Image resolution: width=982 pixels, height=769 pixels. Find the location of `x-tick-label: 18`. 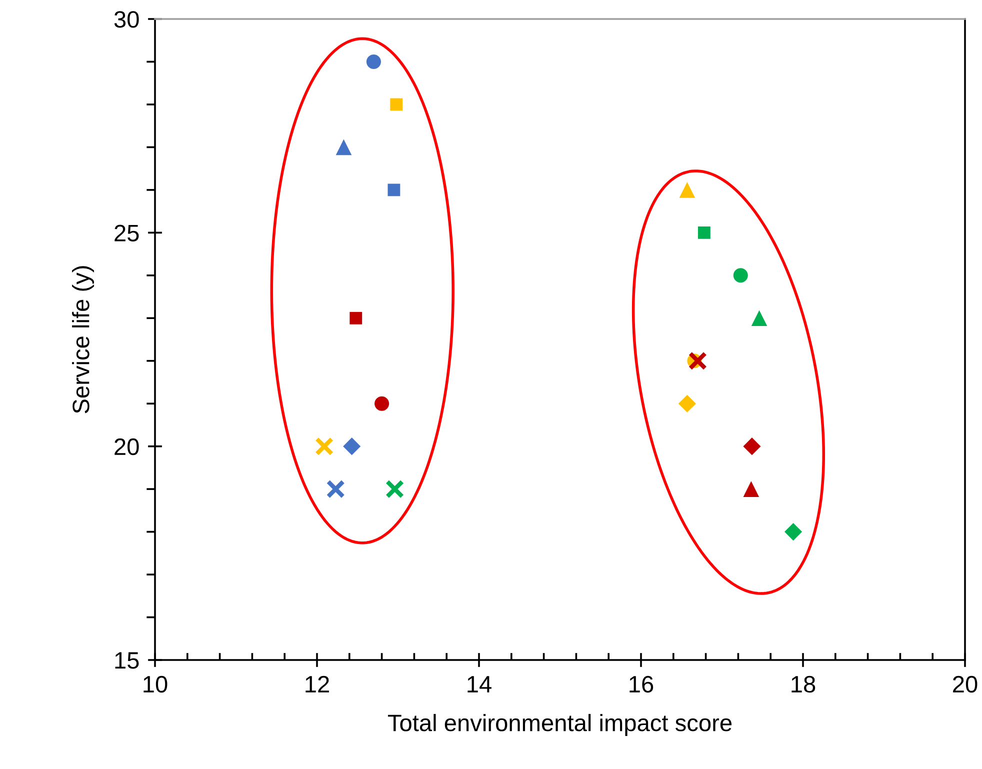

x-tick-label: 18 is located at coordinates (804, 684).